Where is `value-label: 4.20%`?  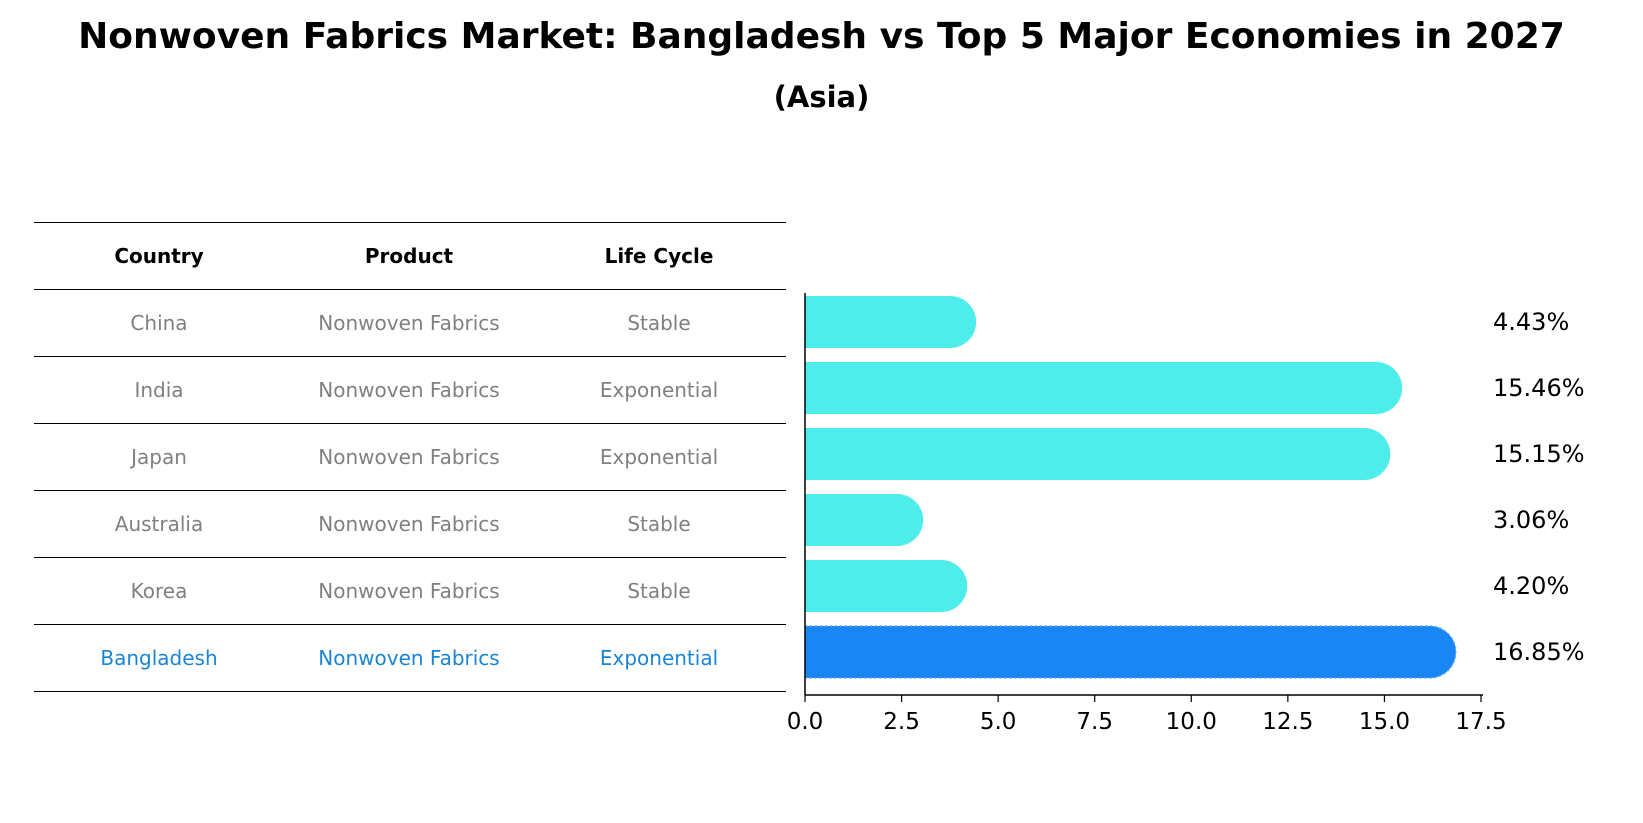
value-label: 4.20% is located at coordinates (1531, 586).